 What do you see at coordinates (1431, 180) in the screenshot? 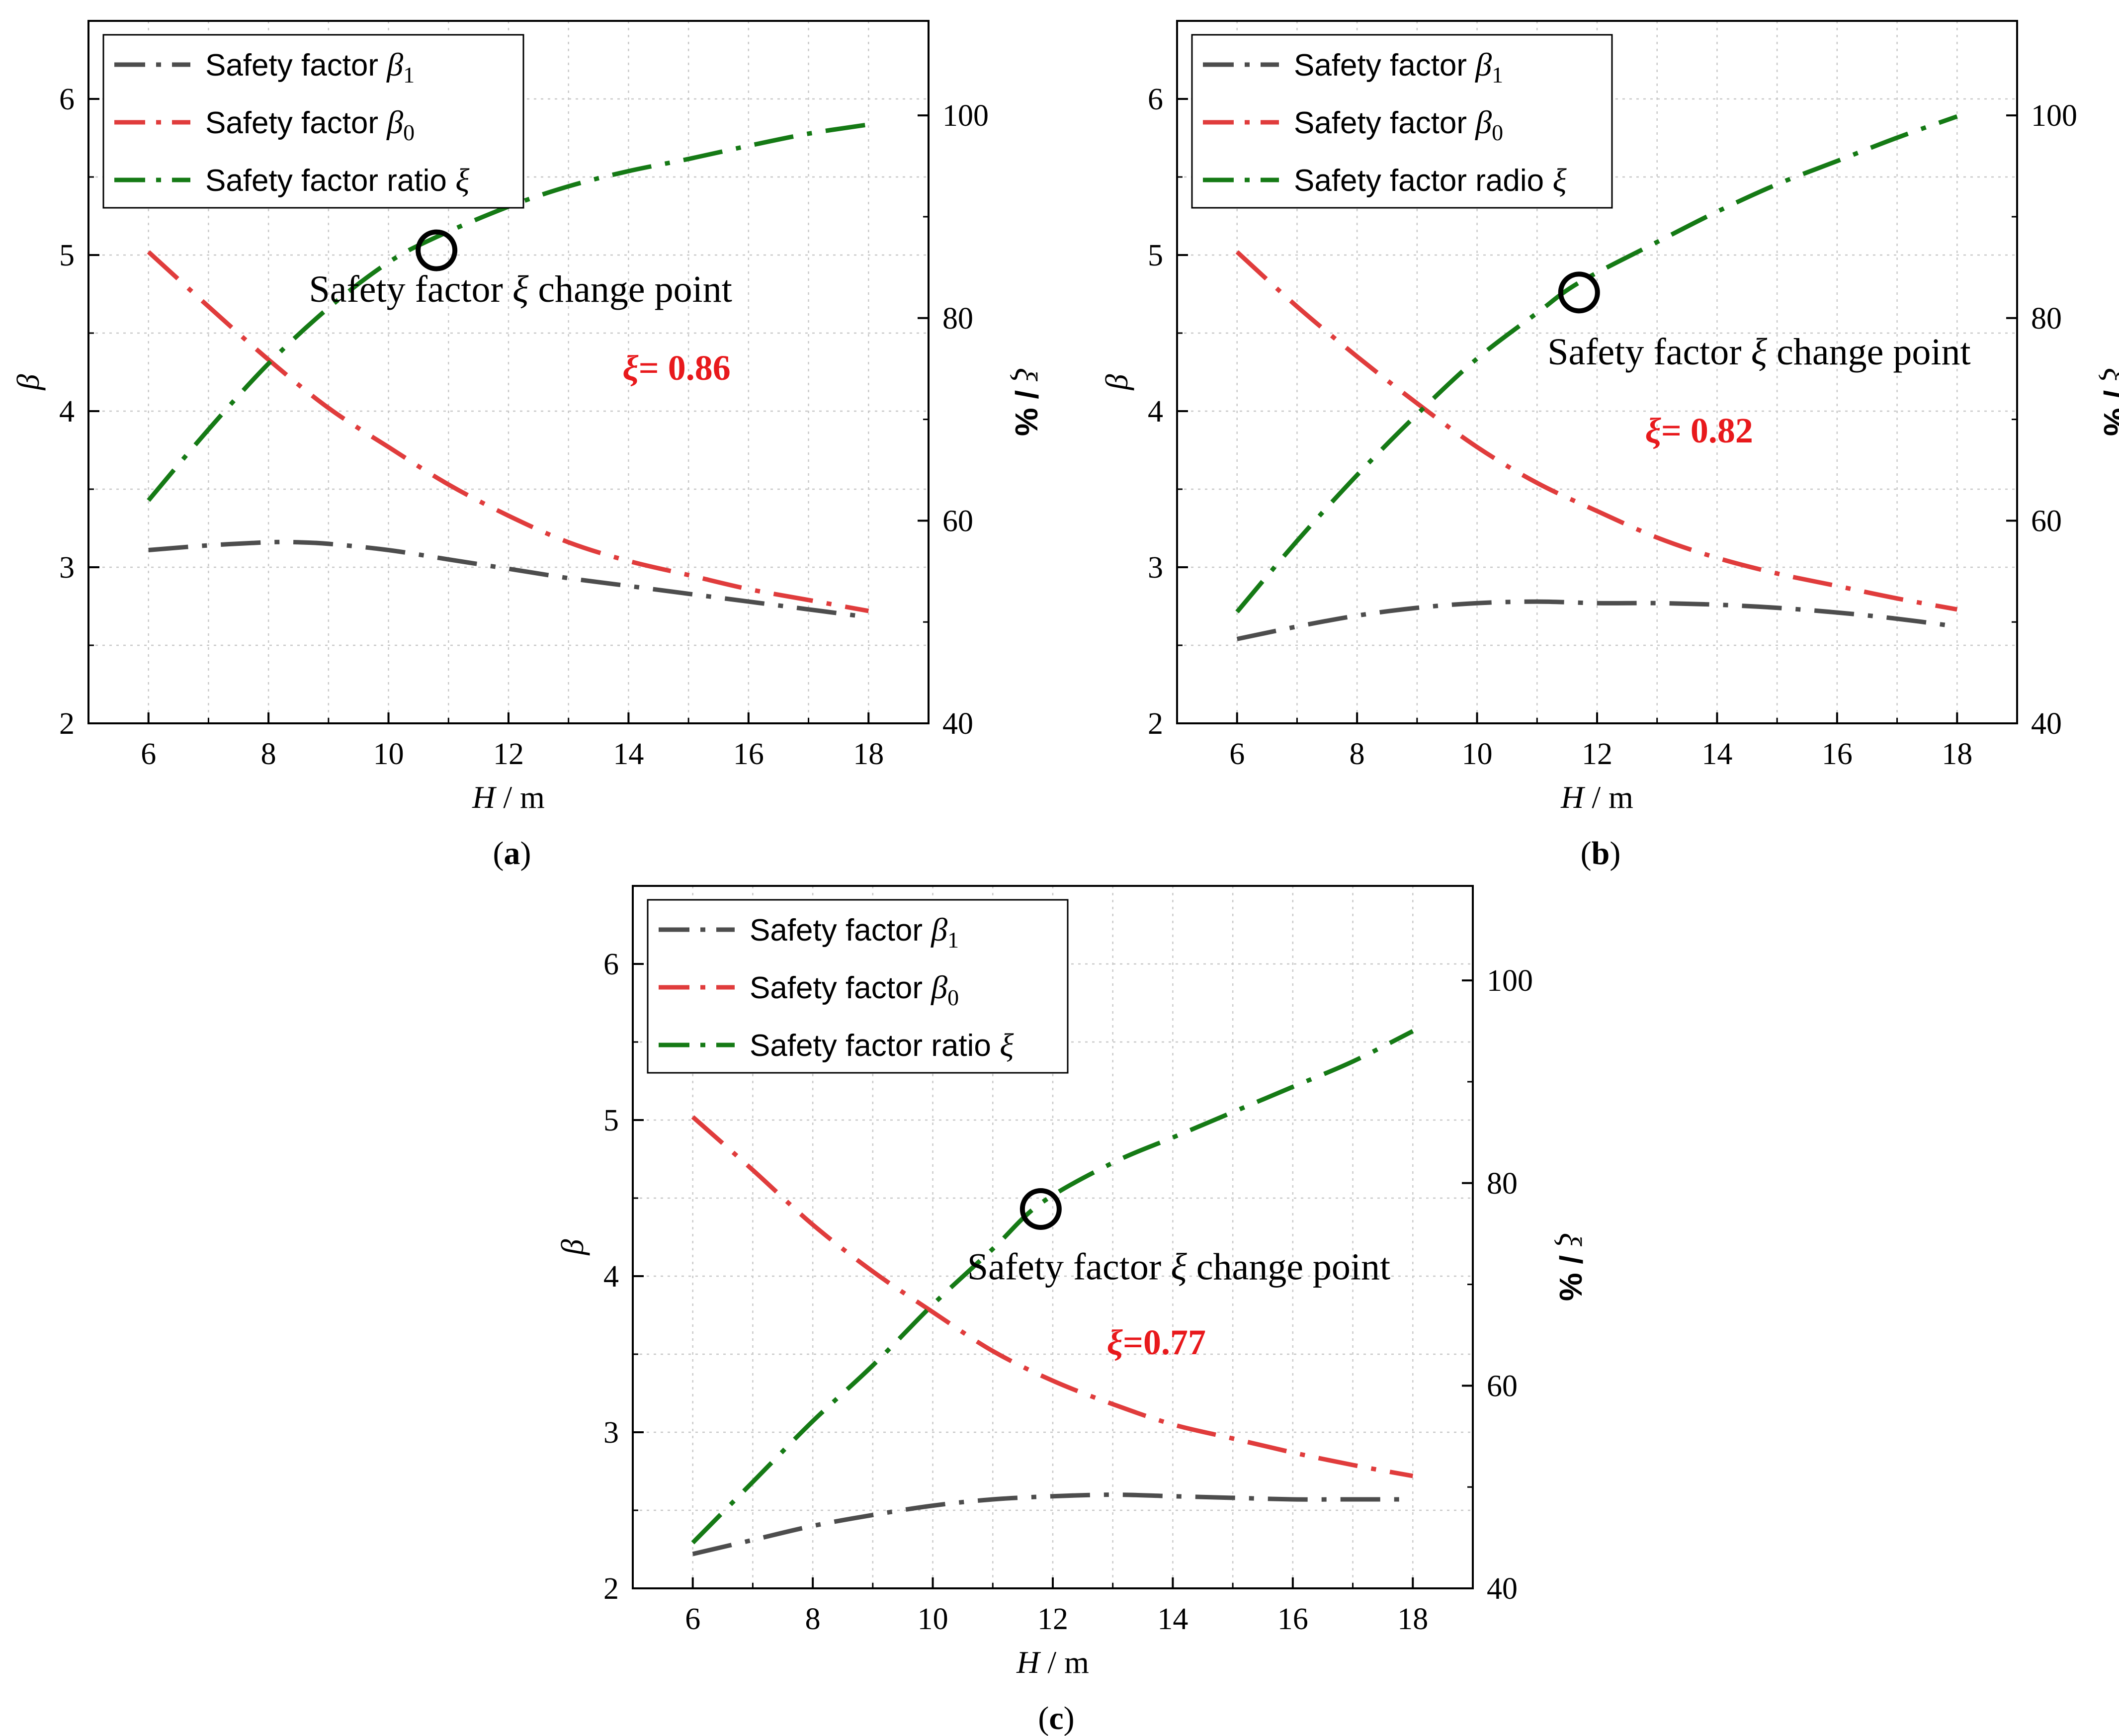
I see `legend-entry: Safety factor radio ξ` at bounding box center [1431, 180].